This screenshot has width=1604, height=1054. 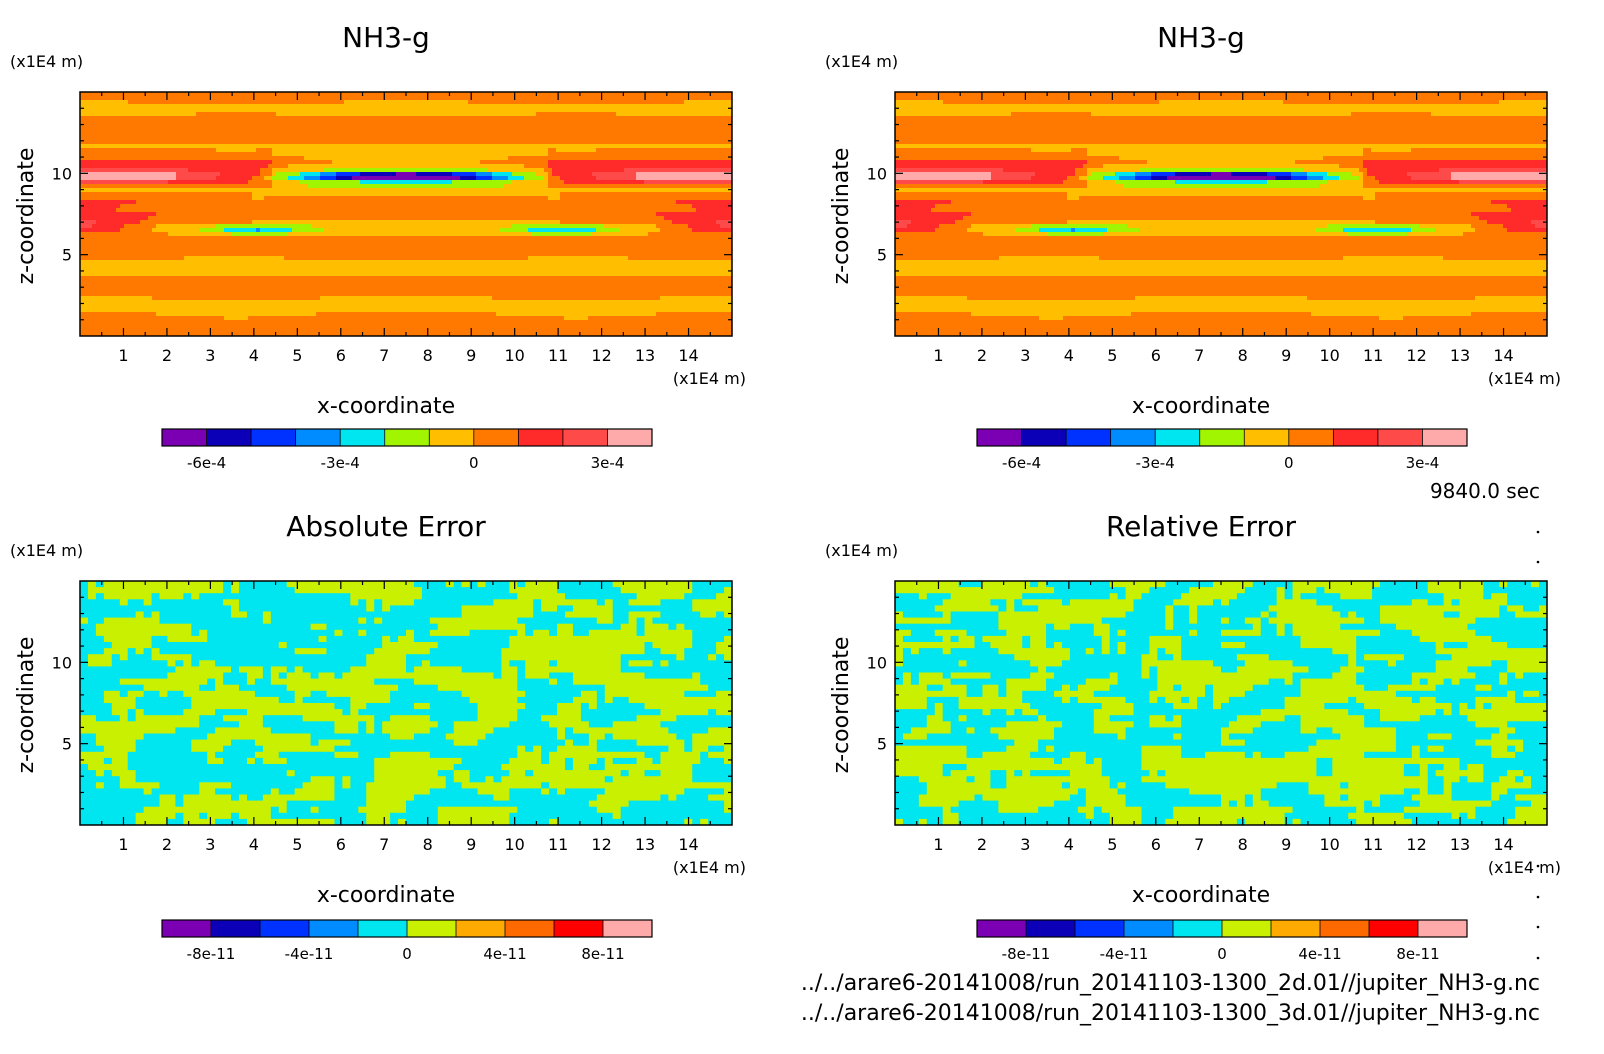 I want to click on x-tick-label: 13, so click(x=1460, y=844).